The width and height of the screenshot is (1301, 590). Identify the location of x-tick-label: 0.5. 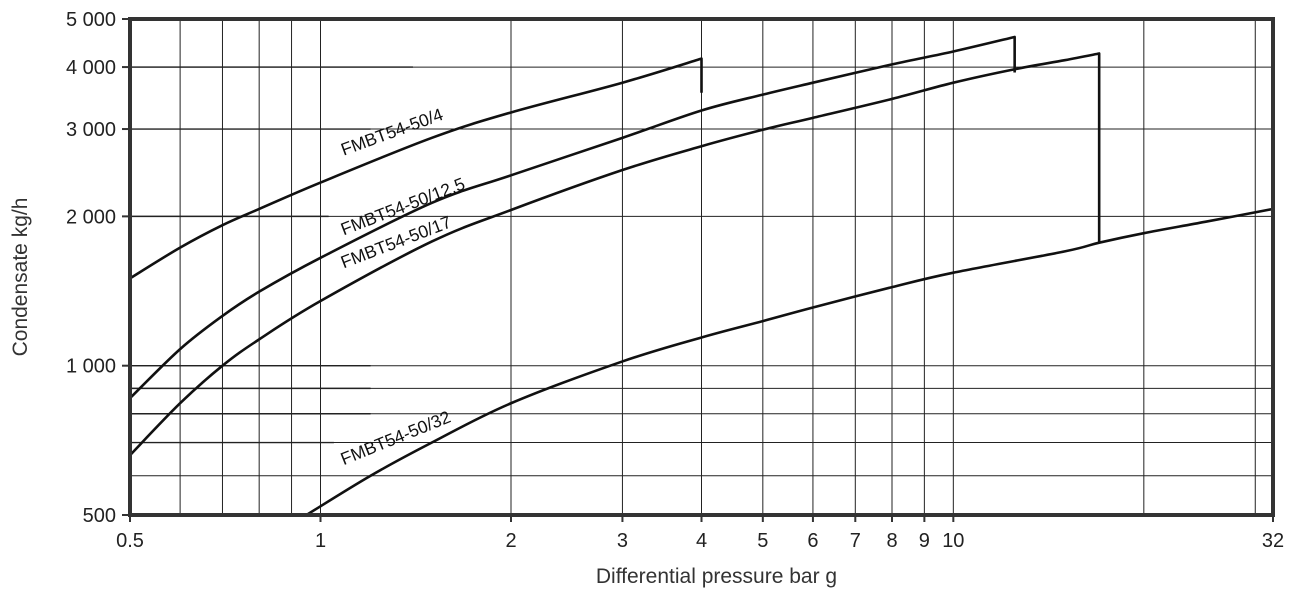
(130, 541).